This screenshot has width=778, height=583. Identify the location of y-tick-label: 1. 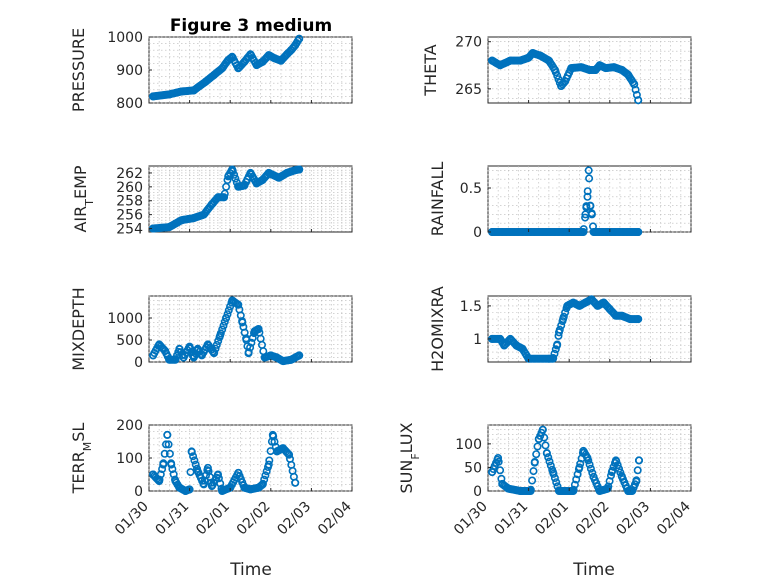
(477, 340).